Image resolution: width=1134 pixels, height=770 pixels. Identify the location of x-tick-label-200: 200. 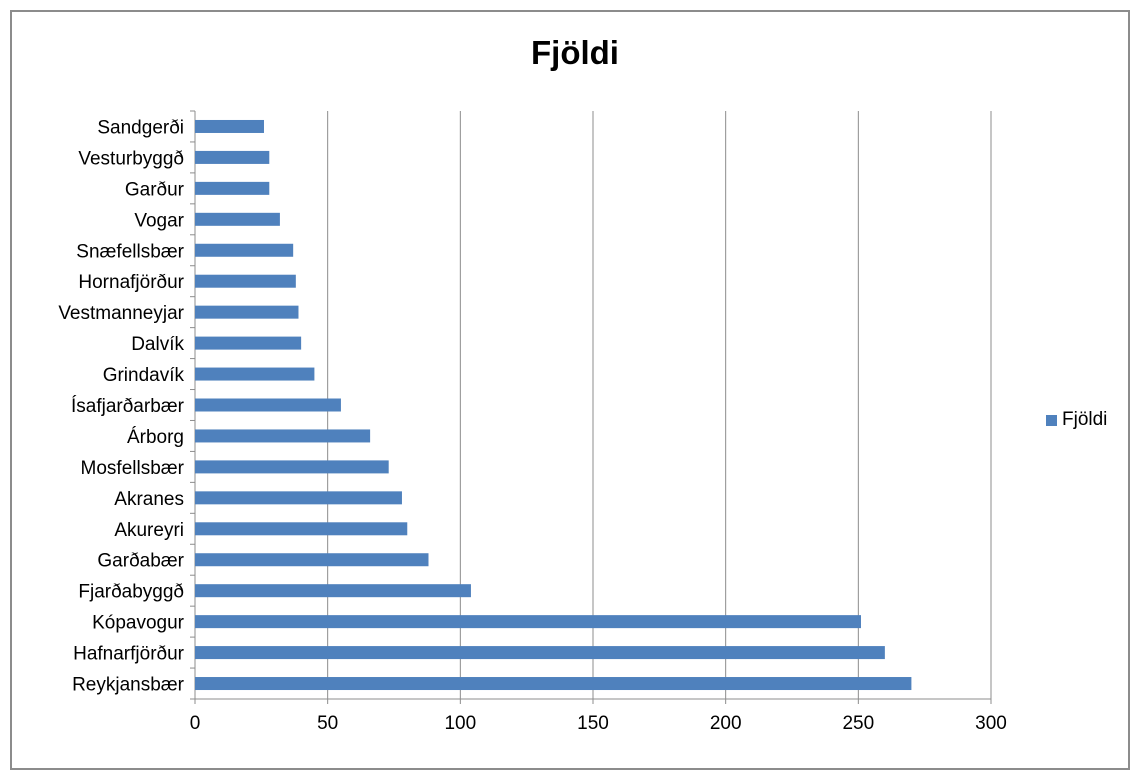
(726, 723).